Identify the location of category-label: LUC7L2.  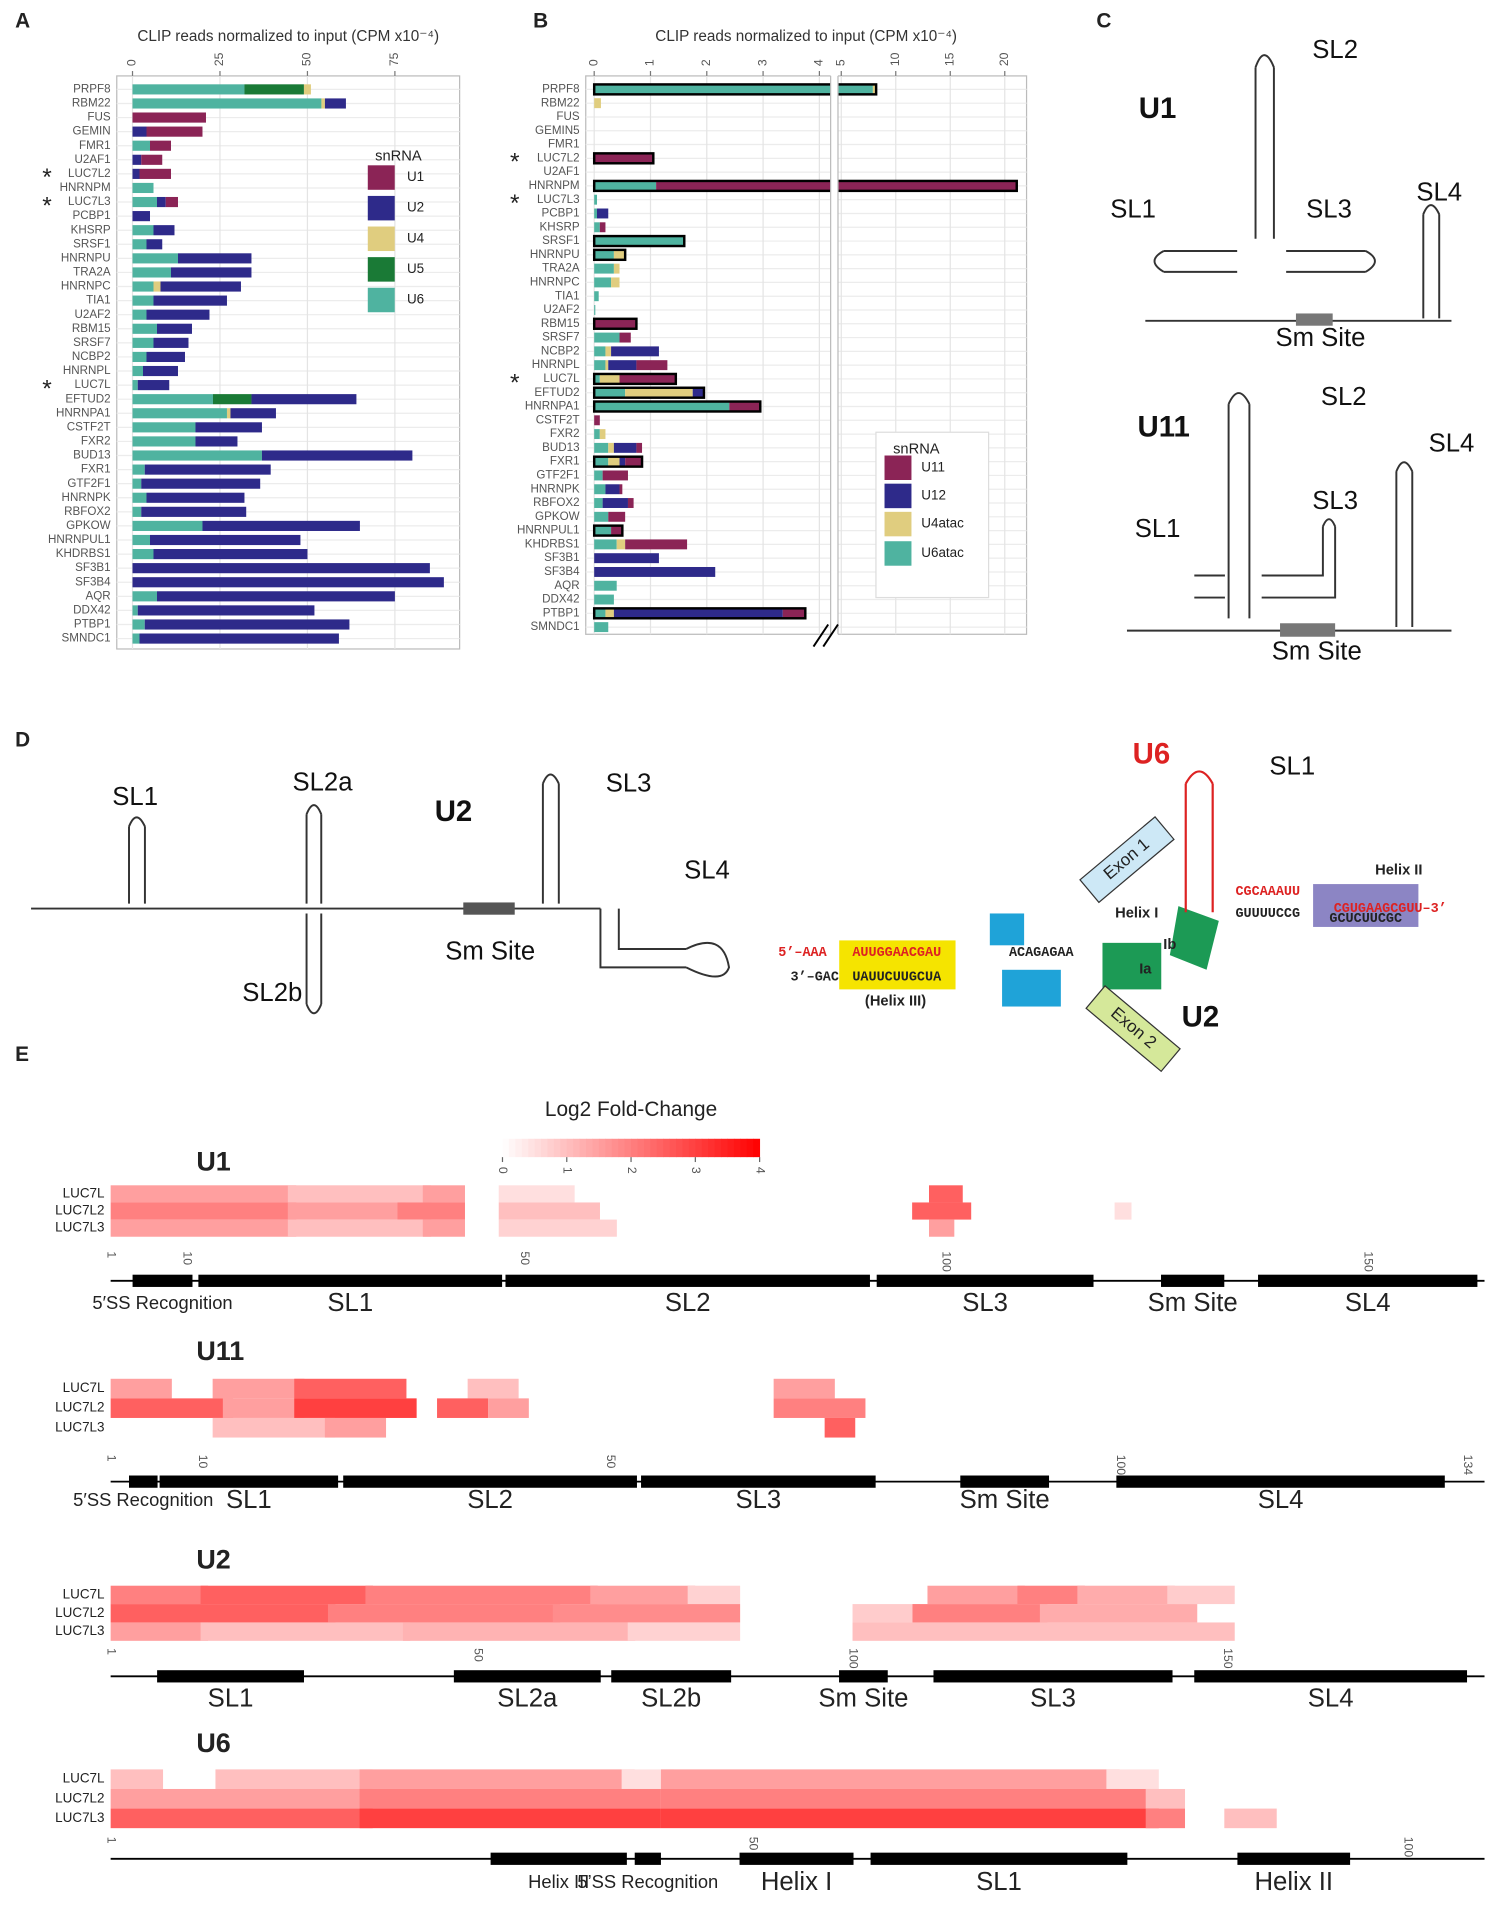
(89, 173).